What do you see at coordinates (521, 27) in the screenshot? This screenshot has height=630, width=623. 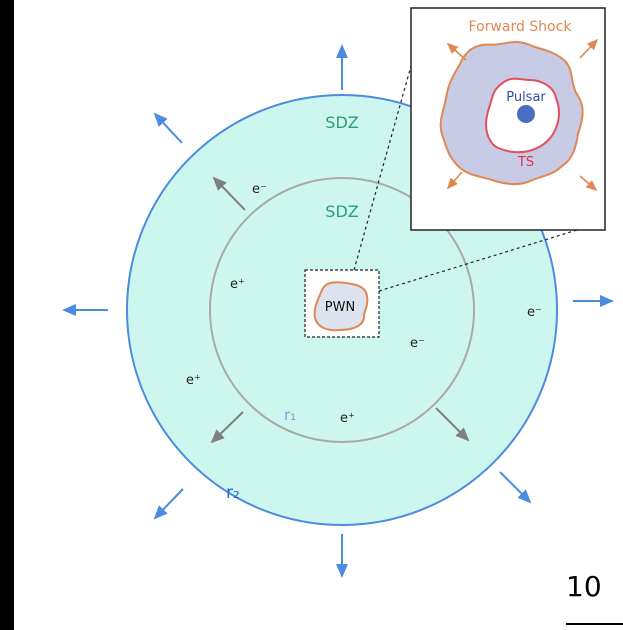 I see `forward-shock-label: Forward Shock` at bounding box center [521, 27].